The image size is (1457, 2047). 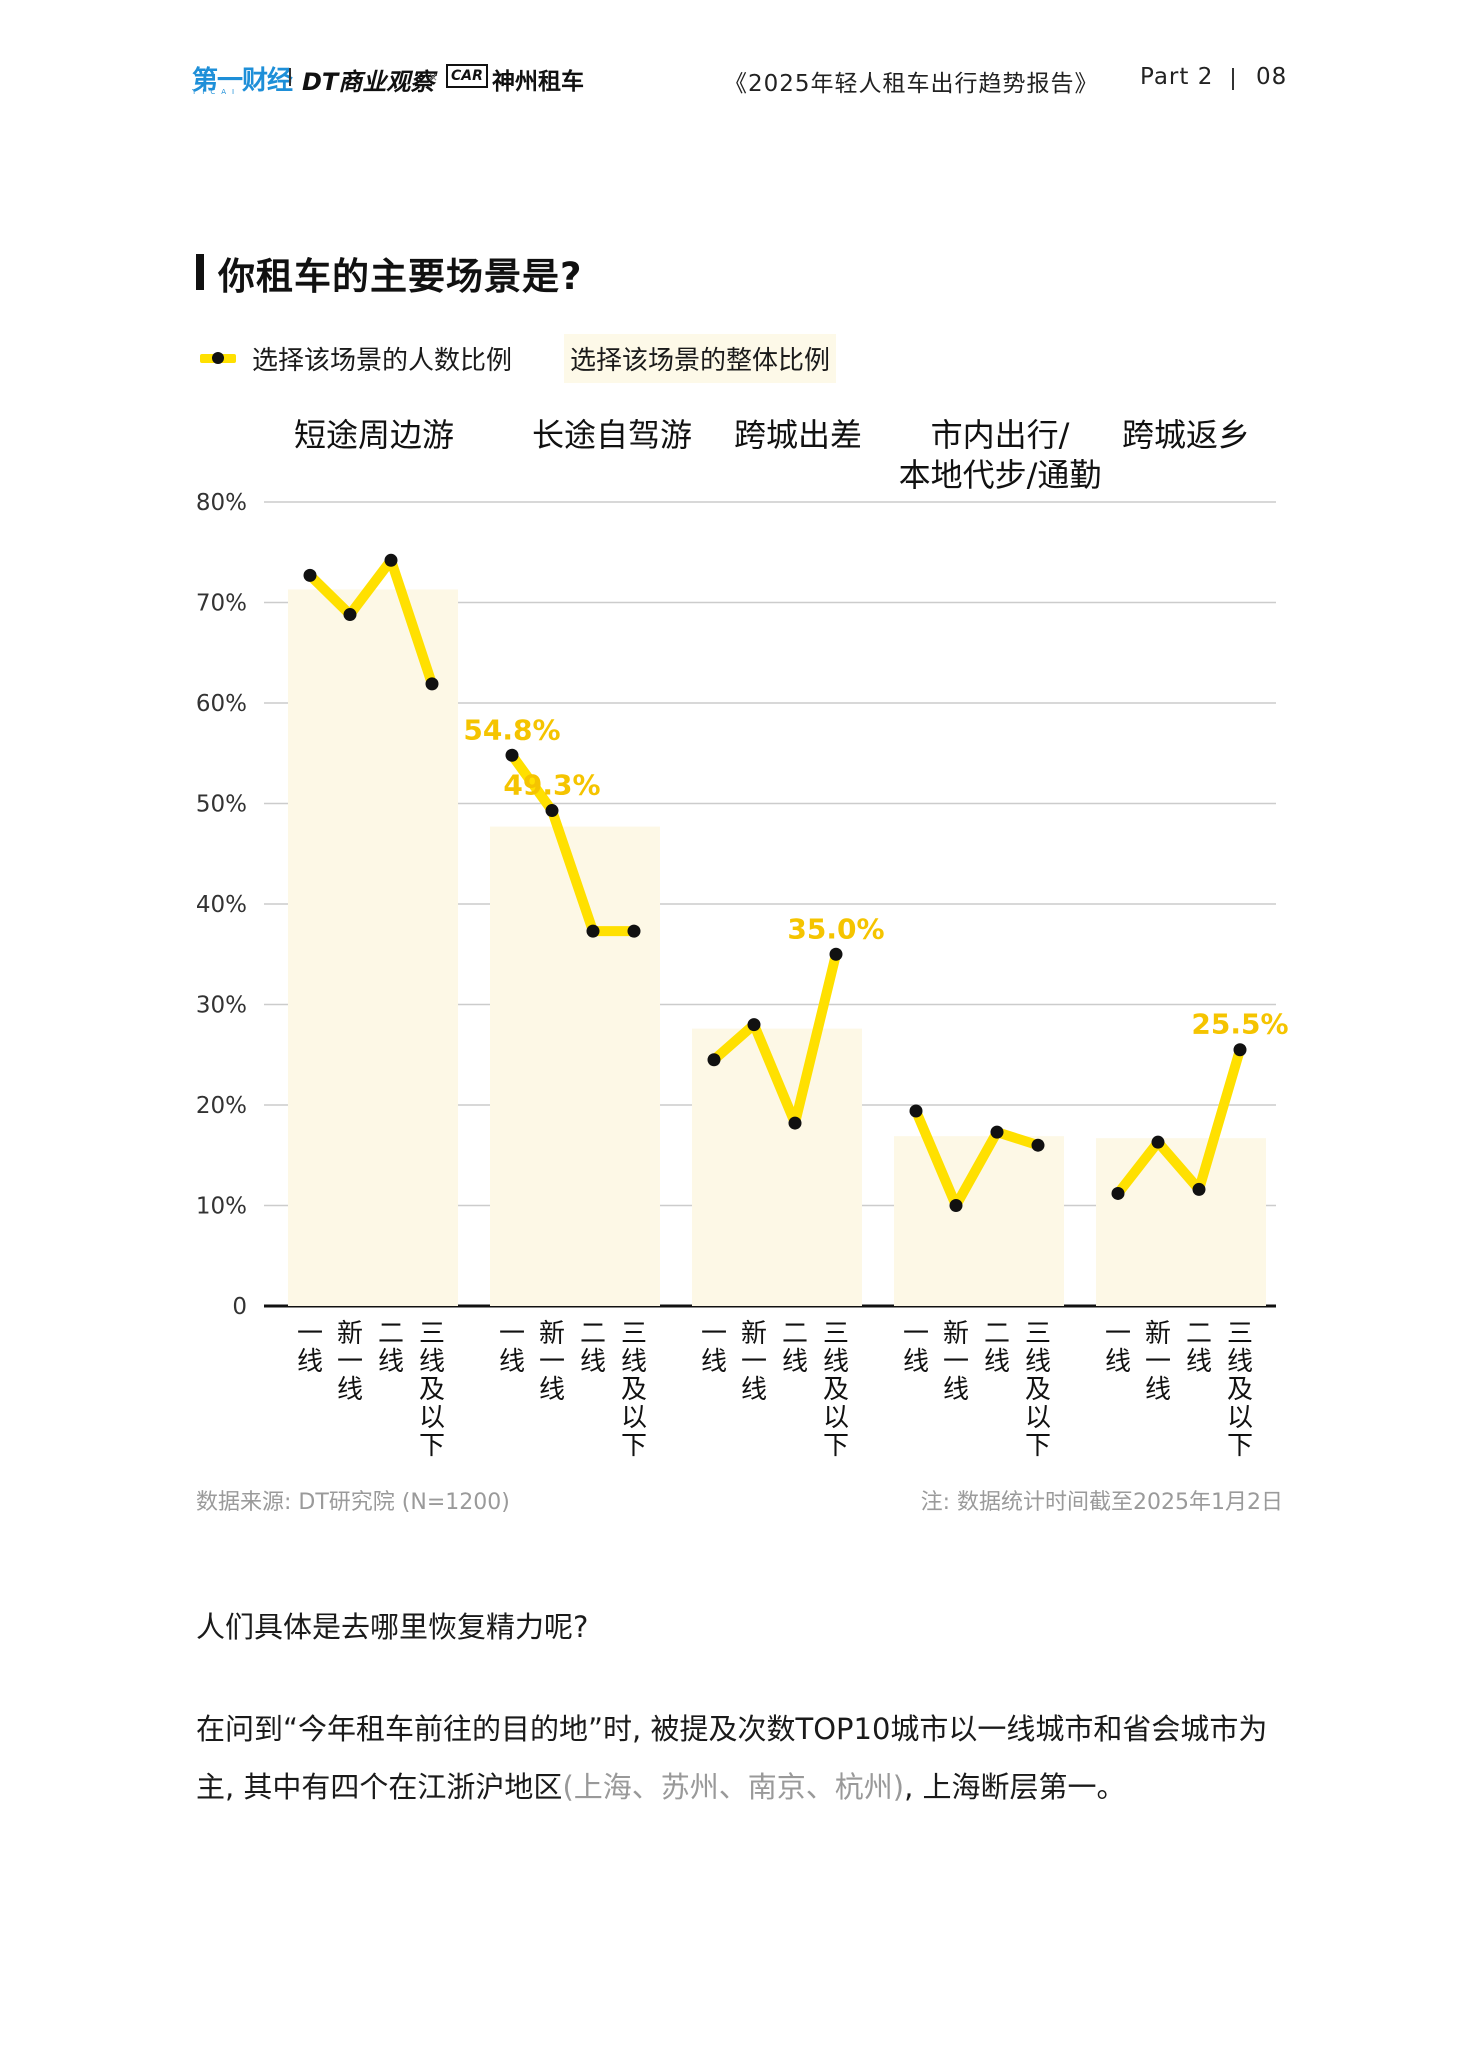 I want to click on y-tick-label: 20%, so click(x=221, y=1106).